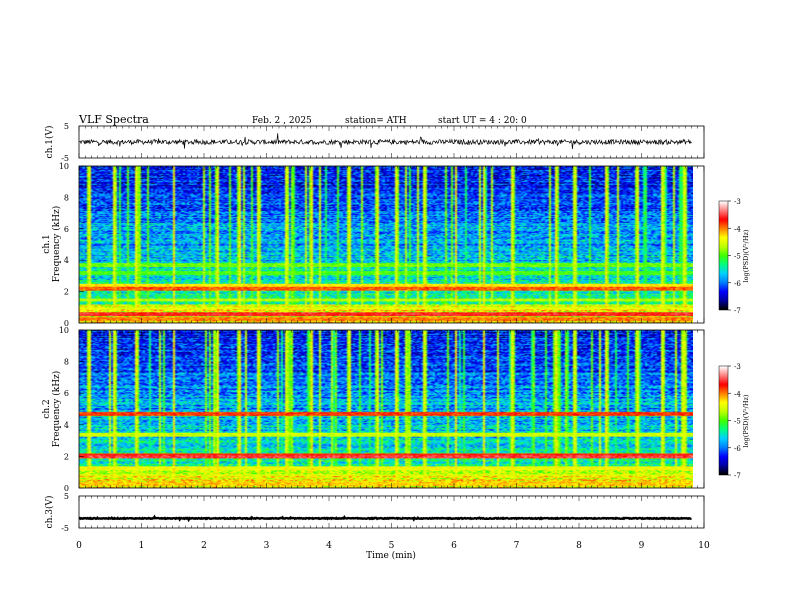  What do you see at coordinates (79, 546) in the screenshot?
I see `x-tick-label: 0` at bounding box center [79, 546].